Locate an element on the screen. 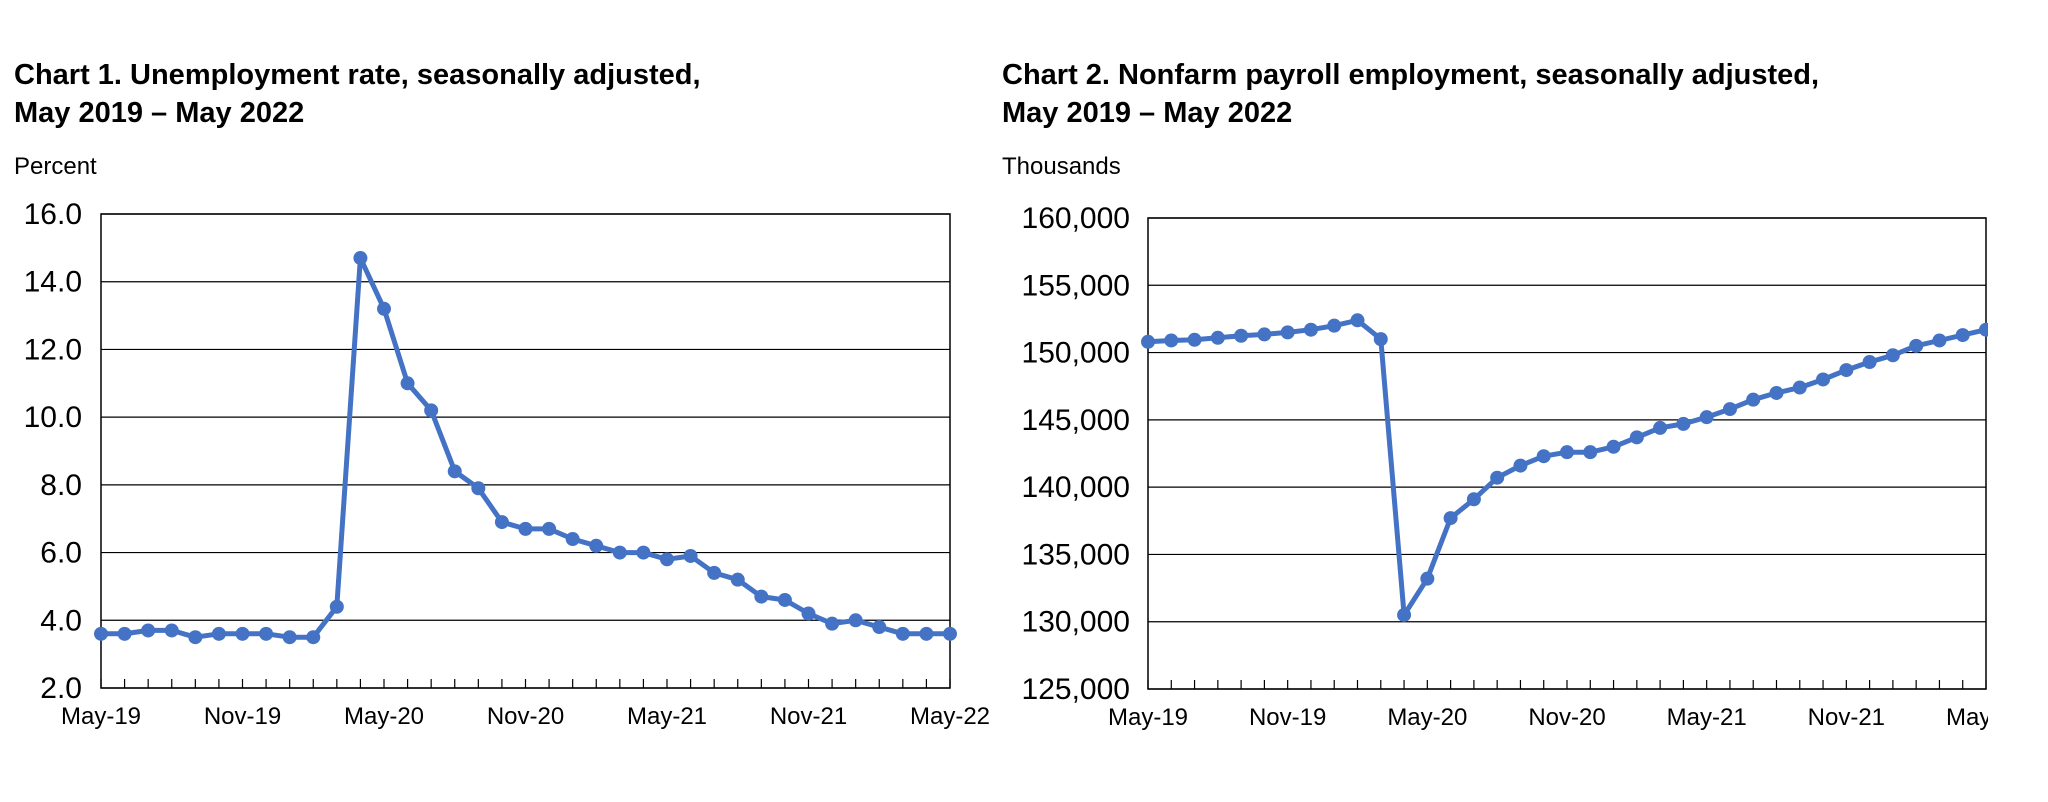 The image size is (2048, 802). y-tick-label: 155,000 is located at coordinates (1076, 285).